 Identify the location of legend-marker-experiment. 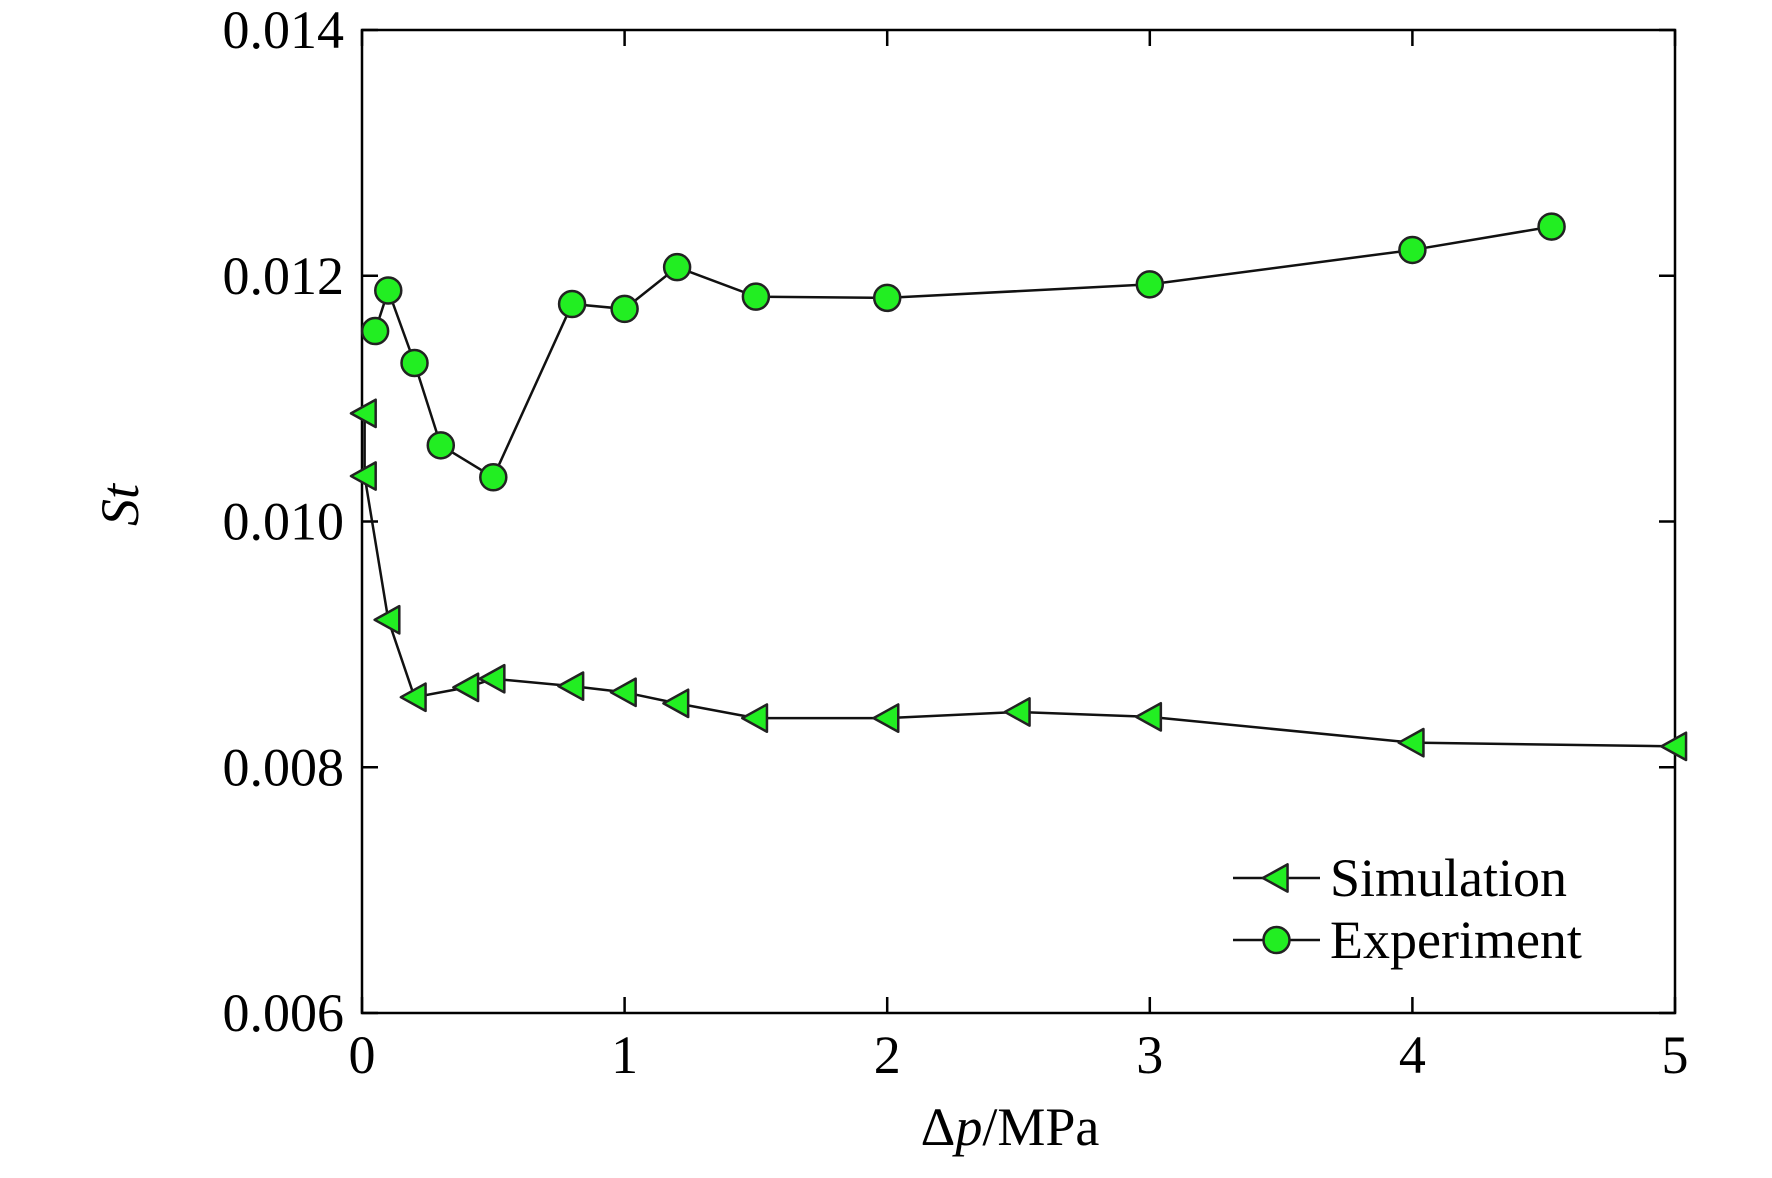
(1276, 940).